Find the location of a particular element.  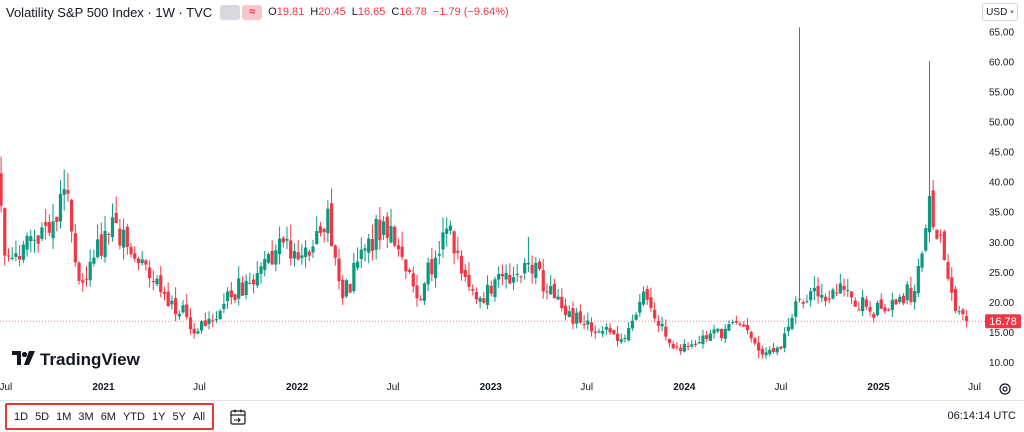

currency-selector: USD ▾ is located at coordinates (1000, 12).